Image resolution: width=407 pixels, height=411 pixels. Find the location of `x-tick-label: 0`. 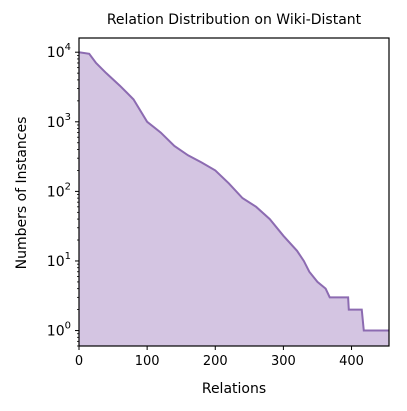

x-tick-label: 0 is located at coordinates (79, 361).